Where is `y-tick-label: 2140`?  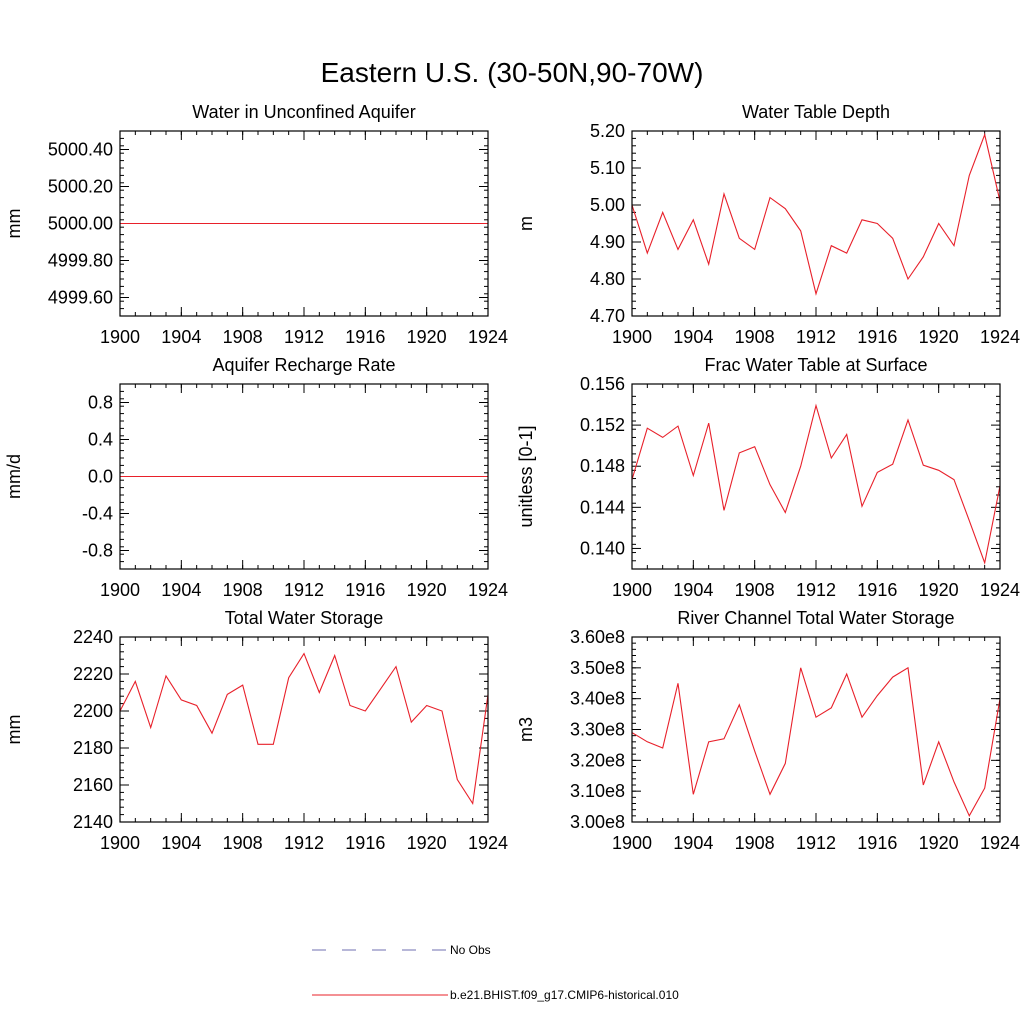 y-tick-label: 2140 is located at coordinates (93, 822).